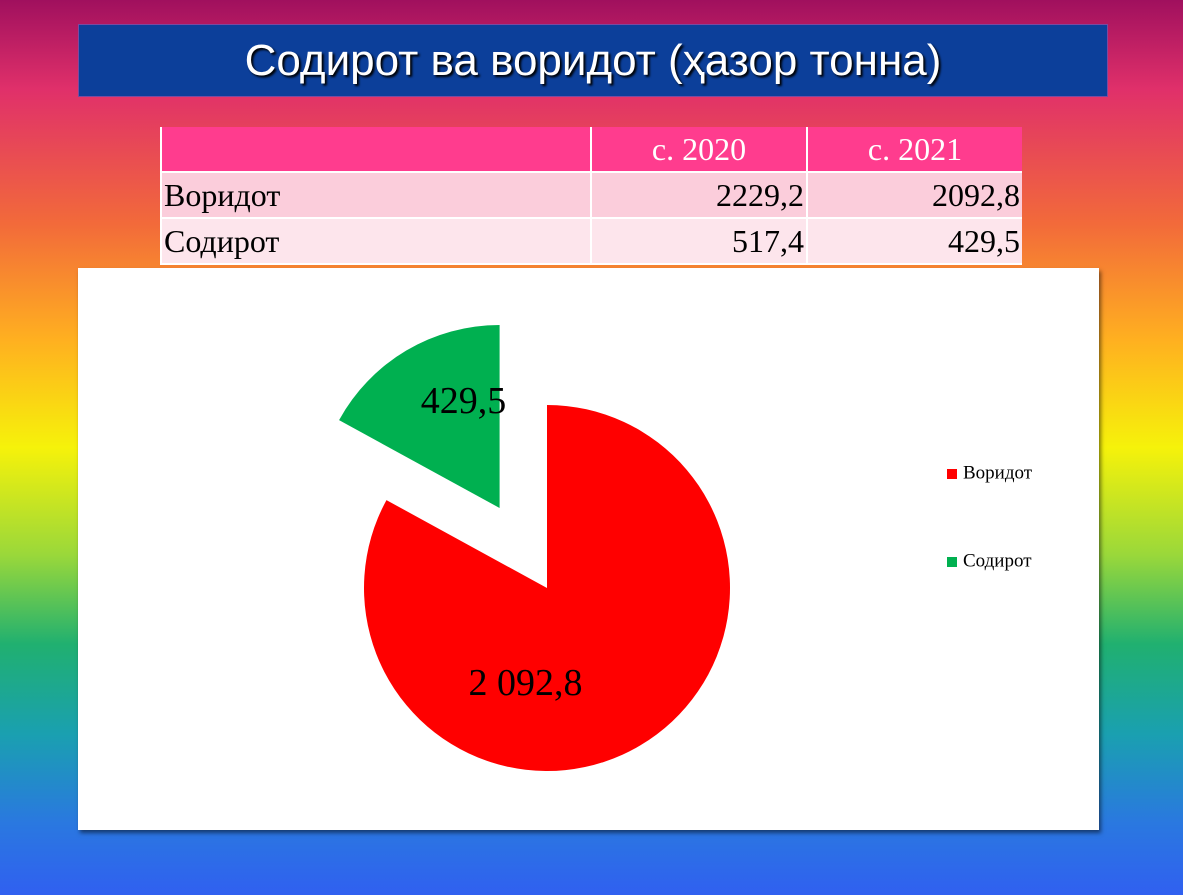  What do you see at coordinates (526, 683) in the screenshot?
I see `data-label: 2 092,8` at bounding box center [526, 683].